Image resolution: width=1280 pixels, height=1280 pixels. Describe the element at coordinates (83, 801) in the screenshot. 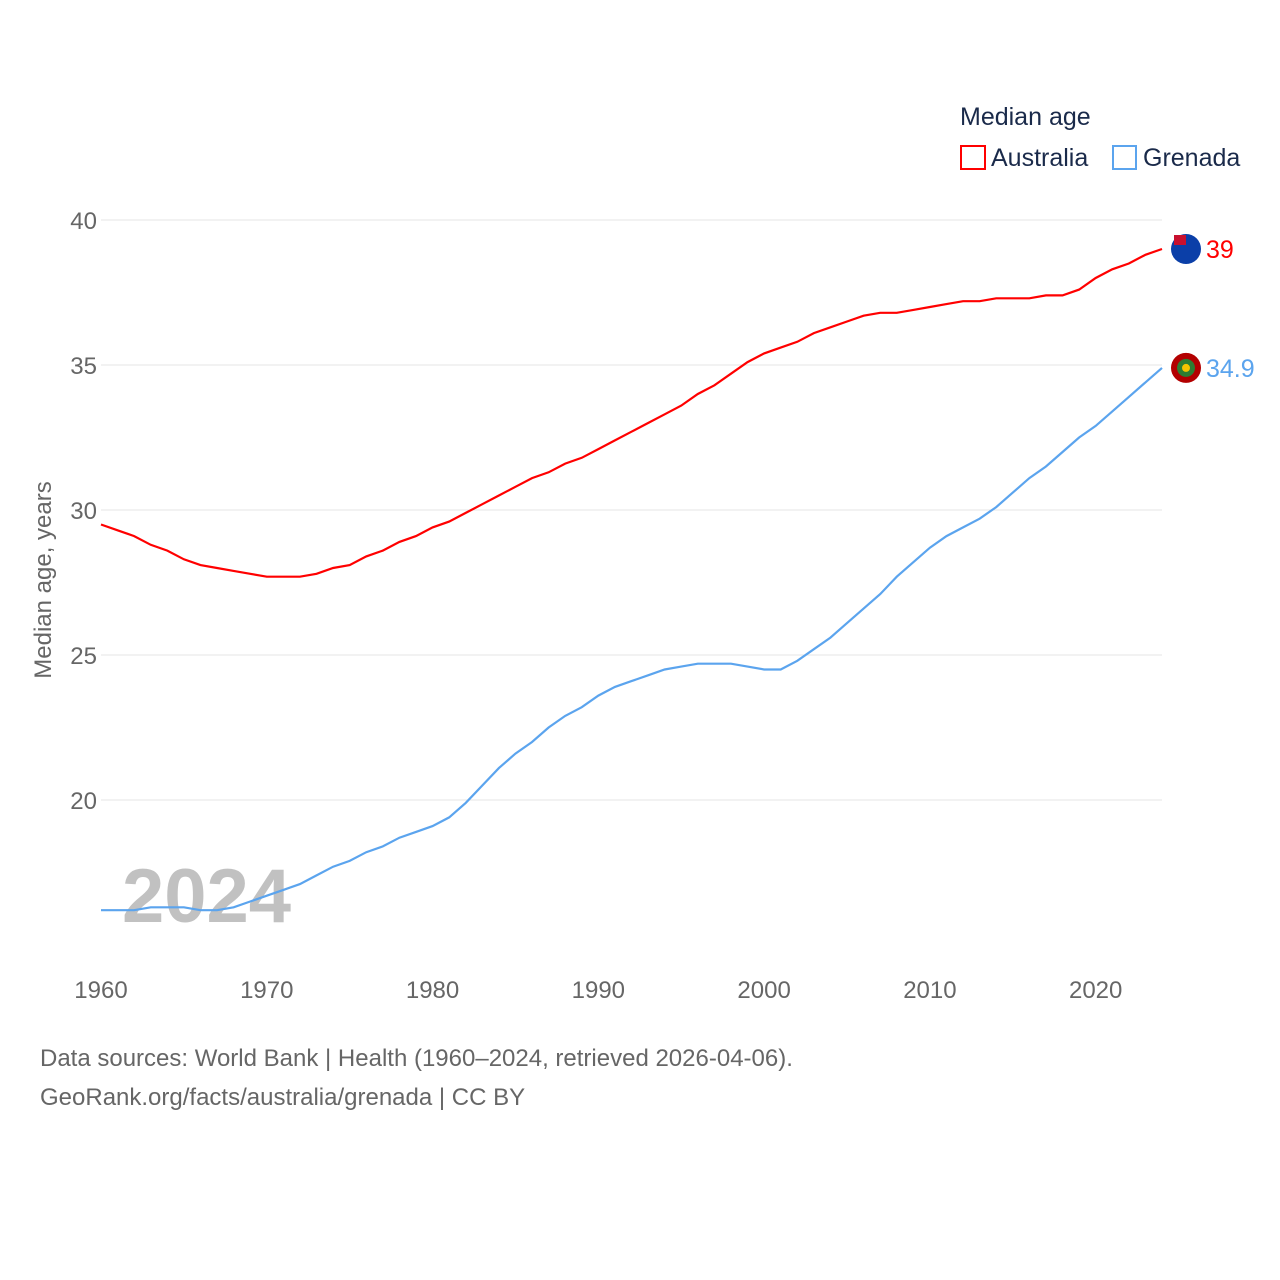

I see `y-tick-label: 20` at that location.